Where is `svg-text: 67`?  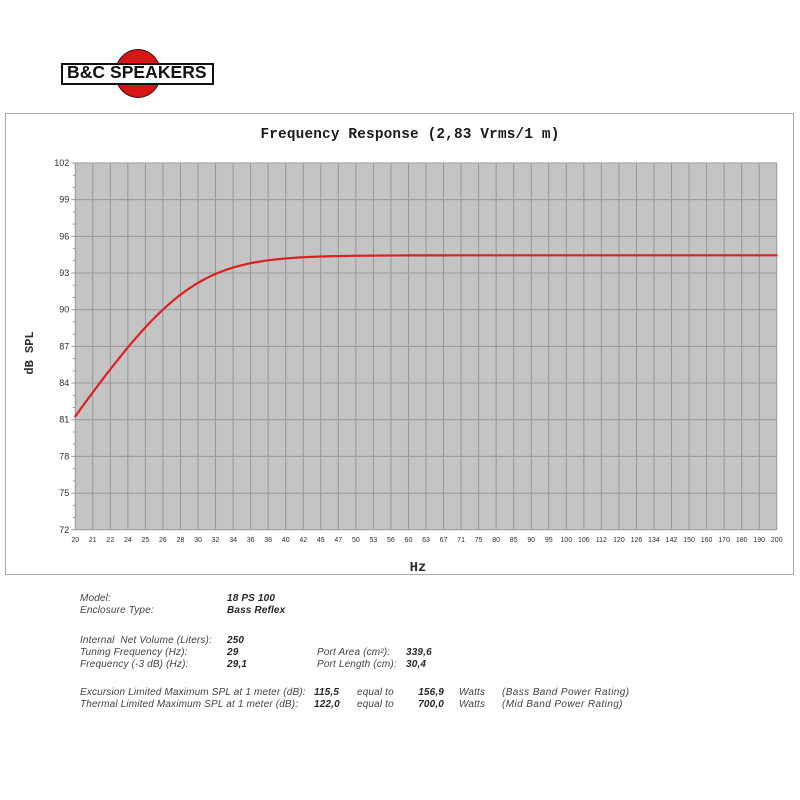
svg-text: 67 is located at coordinates (444, 540).